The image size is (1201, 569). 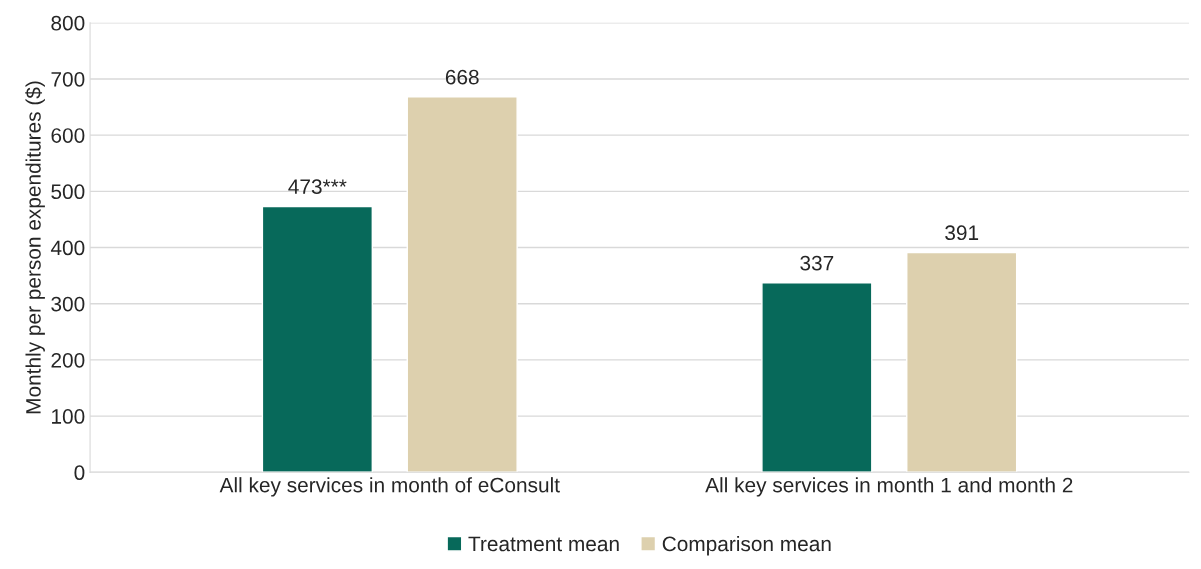 I want to click on data-label: 337, so click(x=817, y=263).